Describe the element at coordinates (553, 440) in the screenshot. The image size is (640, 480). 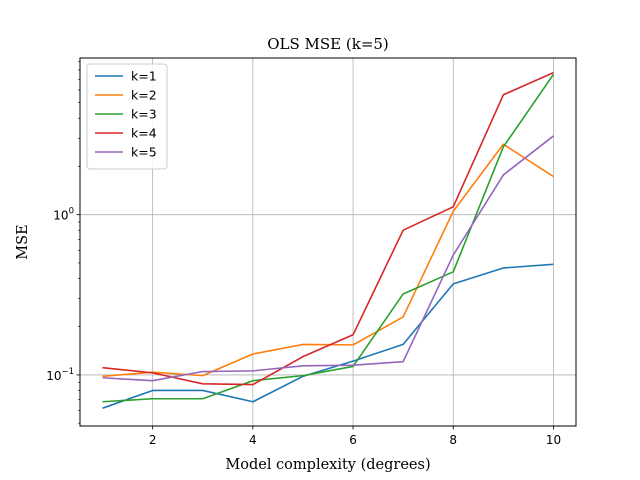
I see `x-tick-label: 10` at that location.